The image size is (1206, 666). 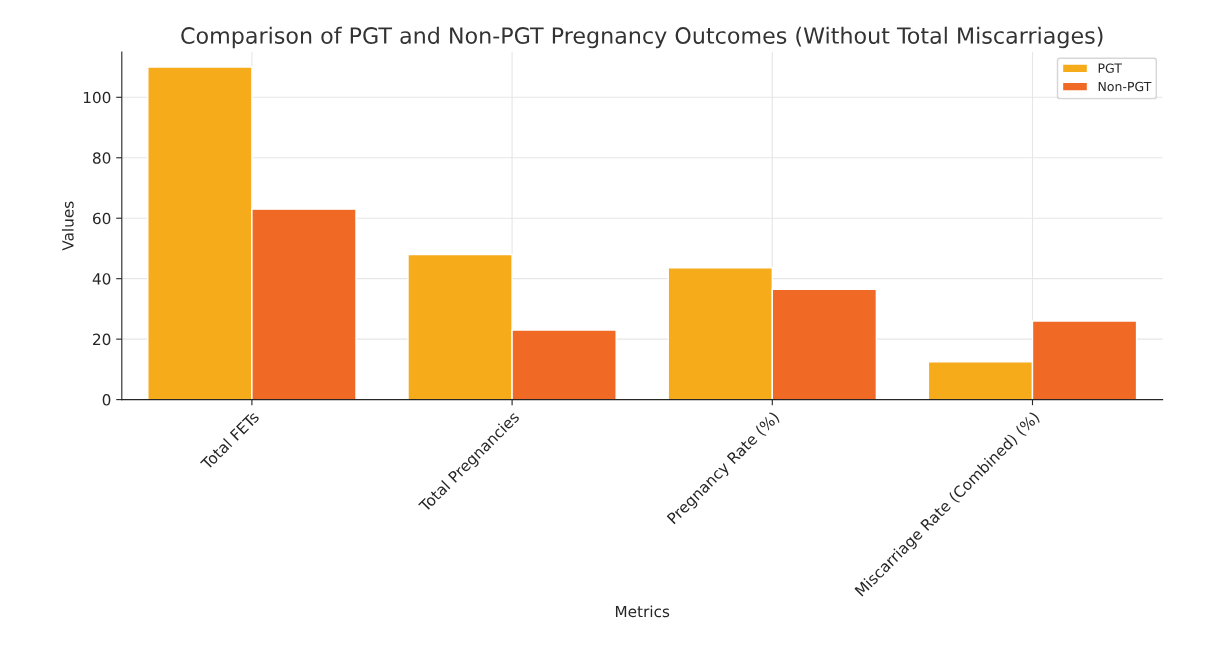 What do you see at coordinates (102, 218) in the screenshot?
I see `y-tick-label: 60` at bounding box center [102, 218].